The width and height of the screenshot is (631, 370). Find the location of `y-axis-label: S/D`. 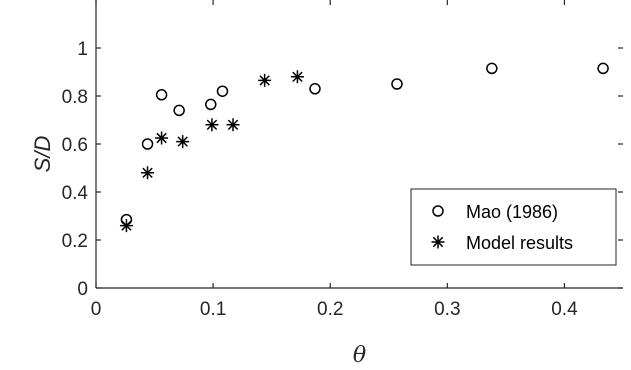

y-axis-label: S/D is located at coordinates (42, 154).